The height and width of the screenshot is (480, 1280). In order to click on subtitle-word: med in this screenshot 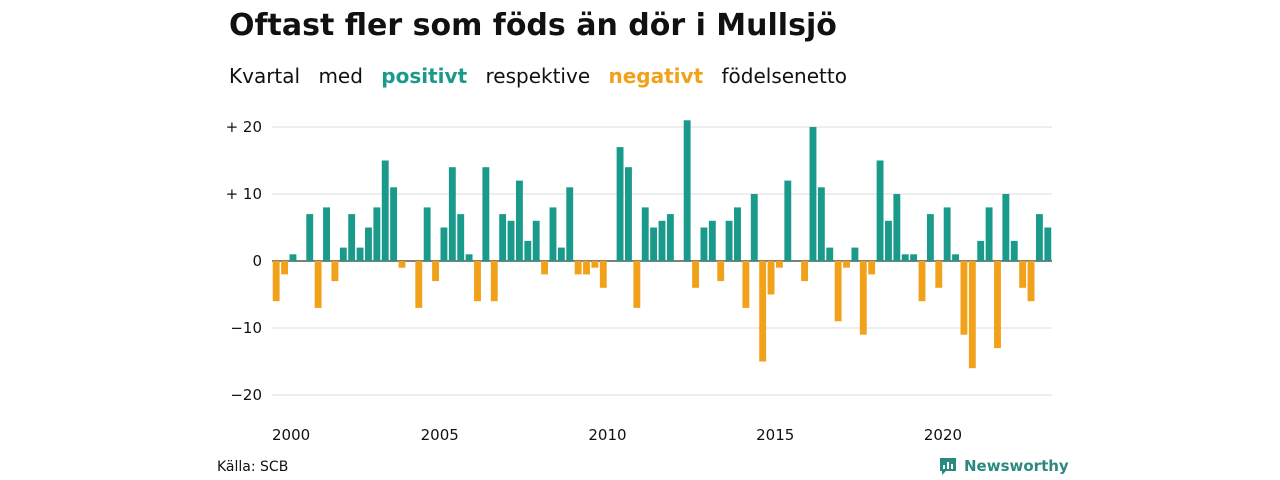, I will do `click(340, 76)`.